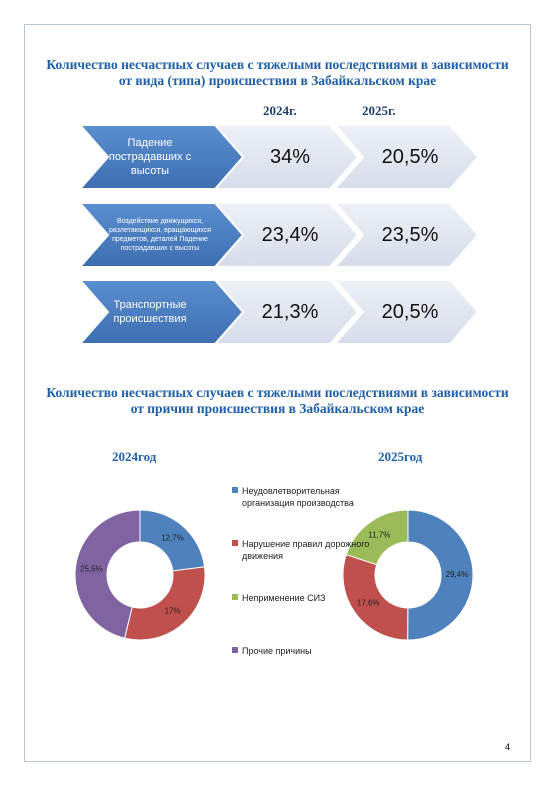 This screenshot has height=786, width=555. Describe the element at coordinates (277, 651) in the screenshot. I see `legend-label: Прочие причины` at that location.